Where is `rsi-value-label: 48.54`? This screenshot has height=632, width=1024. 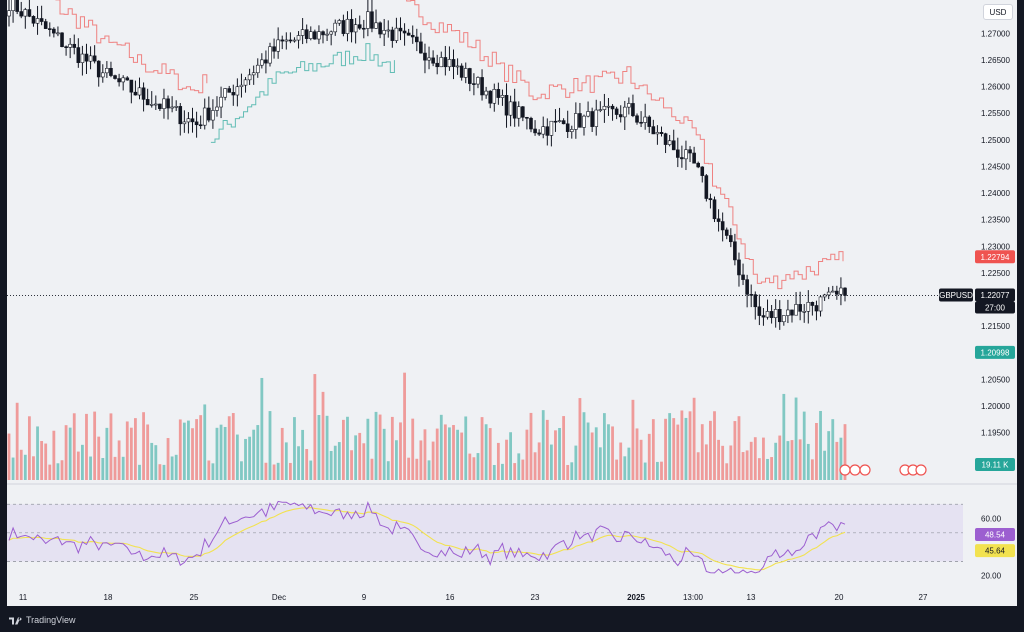
rsi-value-label: 48.54 is located at coordinates (995, 534).